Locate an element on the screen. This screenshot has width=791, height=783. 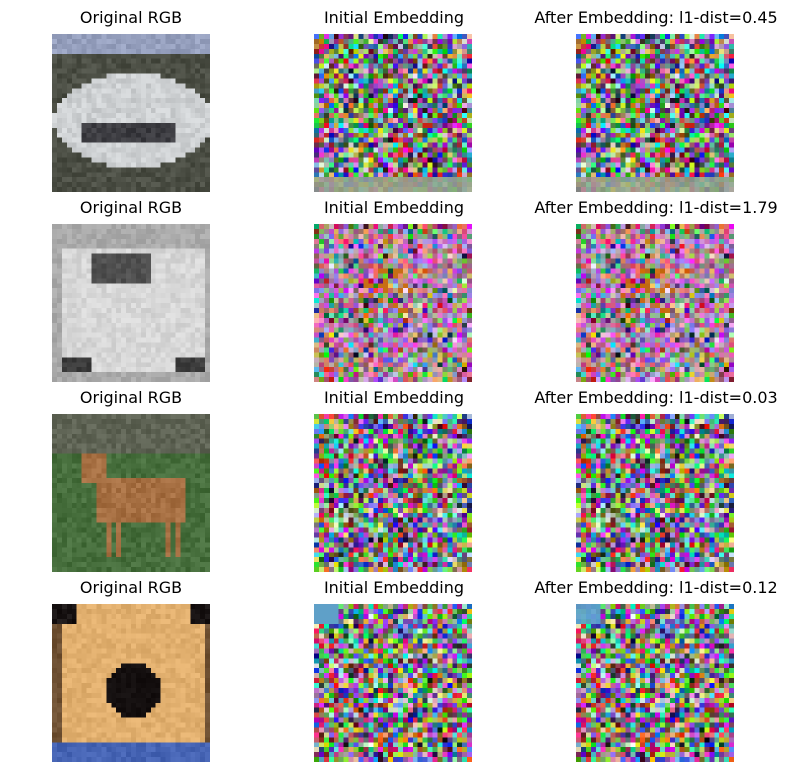
panel-after-embedding: After Embedding: l1-dist=1.79 is located at coordinates (656, 293).